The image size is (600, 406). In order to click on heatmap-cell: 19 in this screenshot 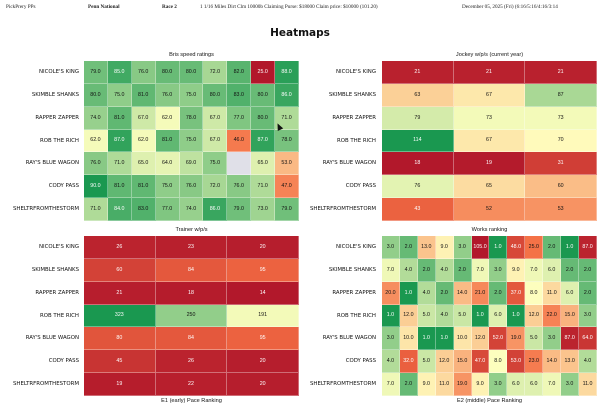, I will do `click(120, 384)`.